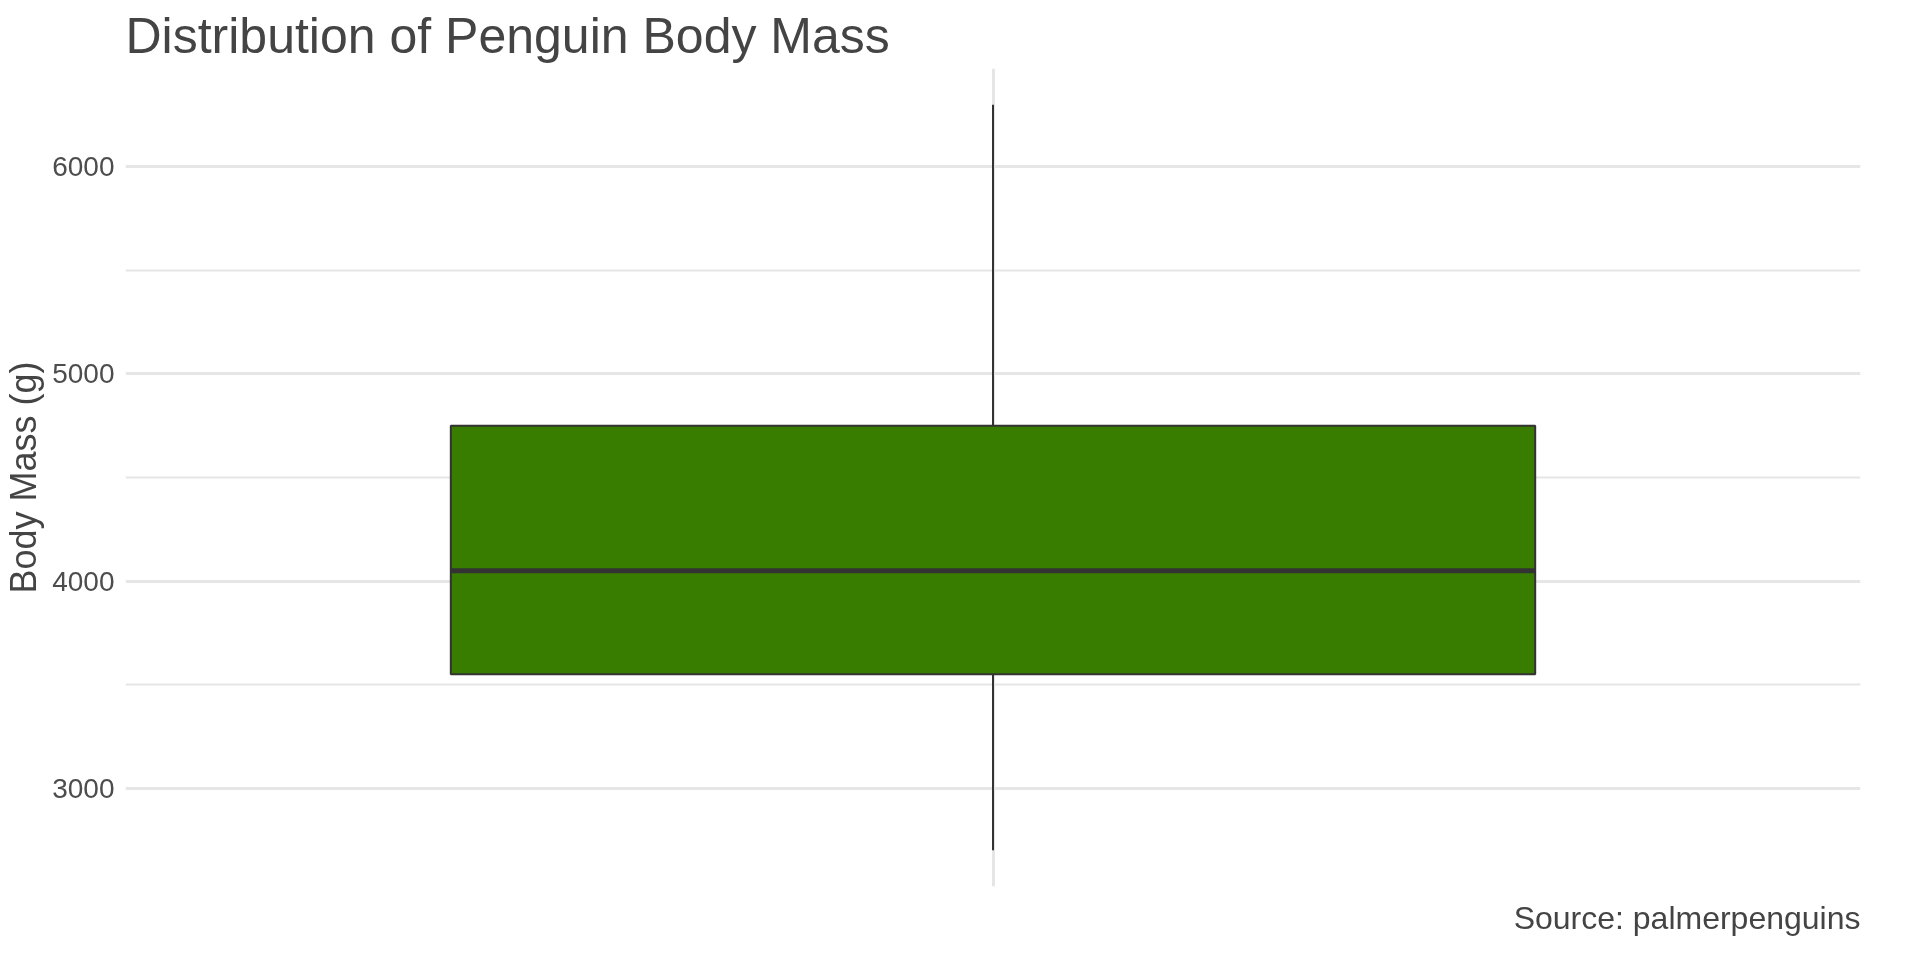  I want to click on y-tick-label: 3000, so click(83, 788).